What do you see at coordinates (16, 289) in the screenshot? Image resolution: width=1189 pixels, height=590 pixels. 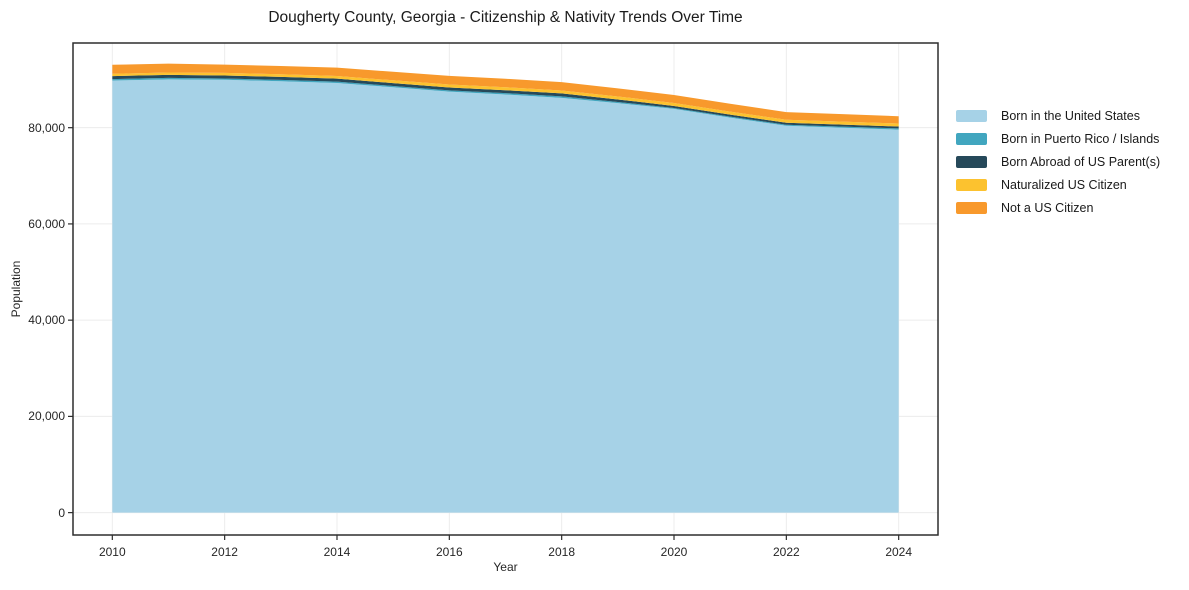 I see `y-axis-label: Population` at bounding box center [16, 289].